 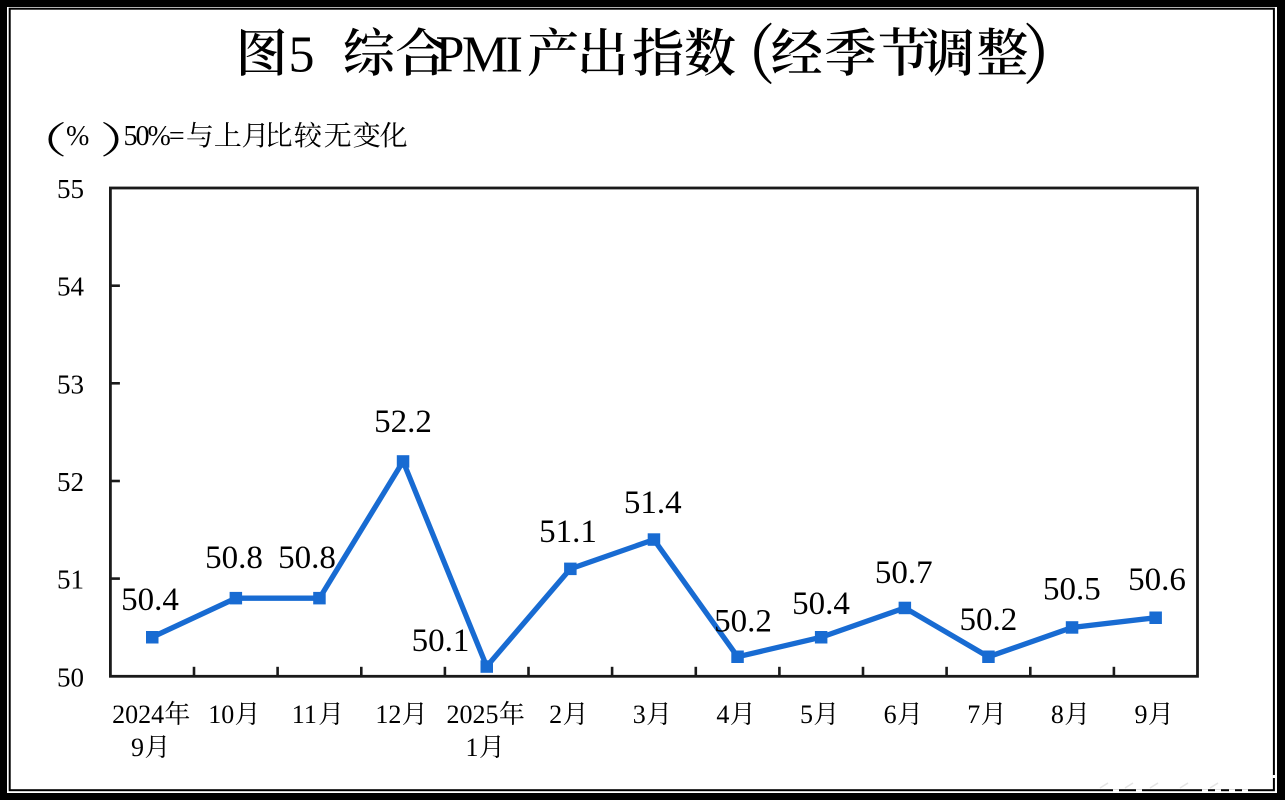 What do you see at coordinates (568, 532) in the screenshot?
I see `svg-text: 51.1` at bounding box center [568, 532].